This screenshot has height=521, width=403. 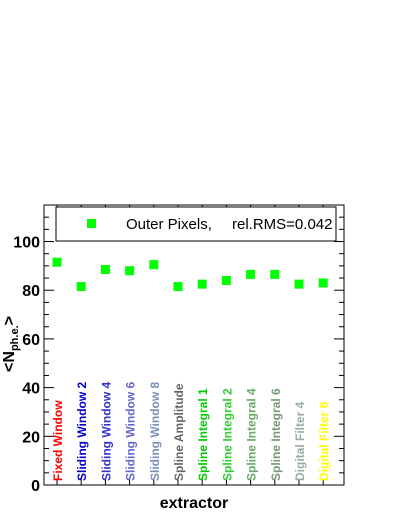 What do you see at coordinates (106, 431) in the screenshot?
I see `category-label: Sliding Window 4` at bounding box center [106, 431].